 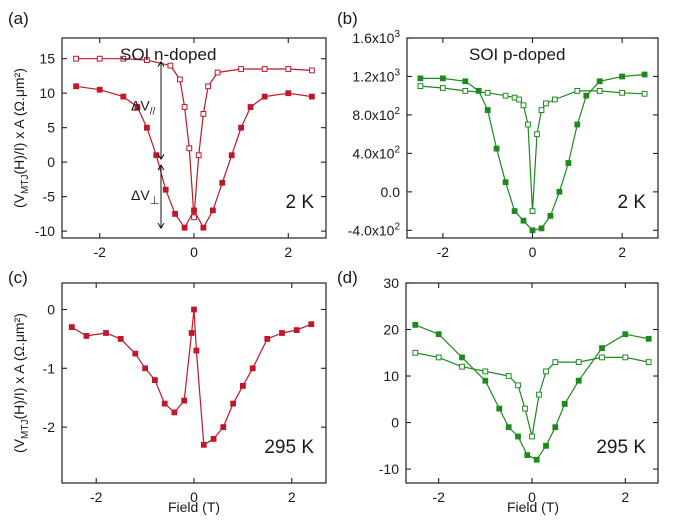 What do you see at coordinates (625, 497) in the screenshot?
I see `x-tick-label: 2` at bounding box center [625, 497].